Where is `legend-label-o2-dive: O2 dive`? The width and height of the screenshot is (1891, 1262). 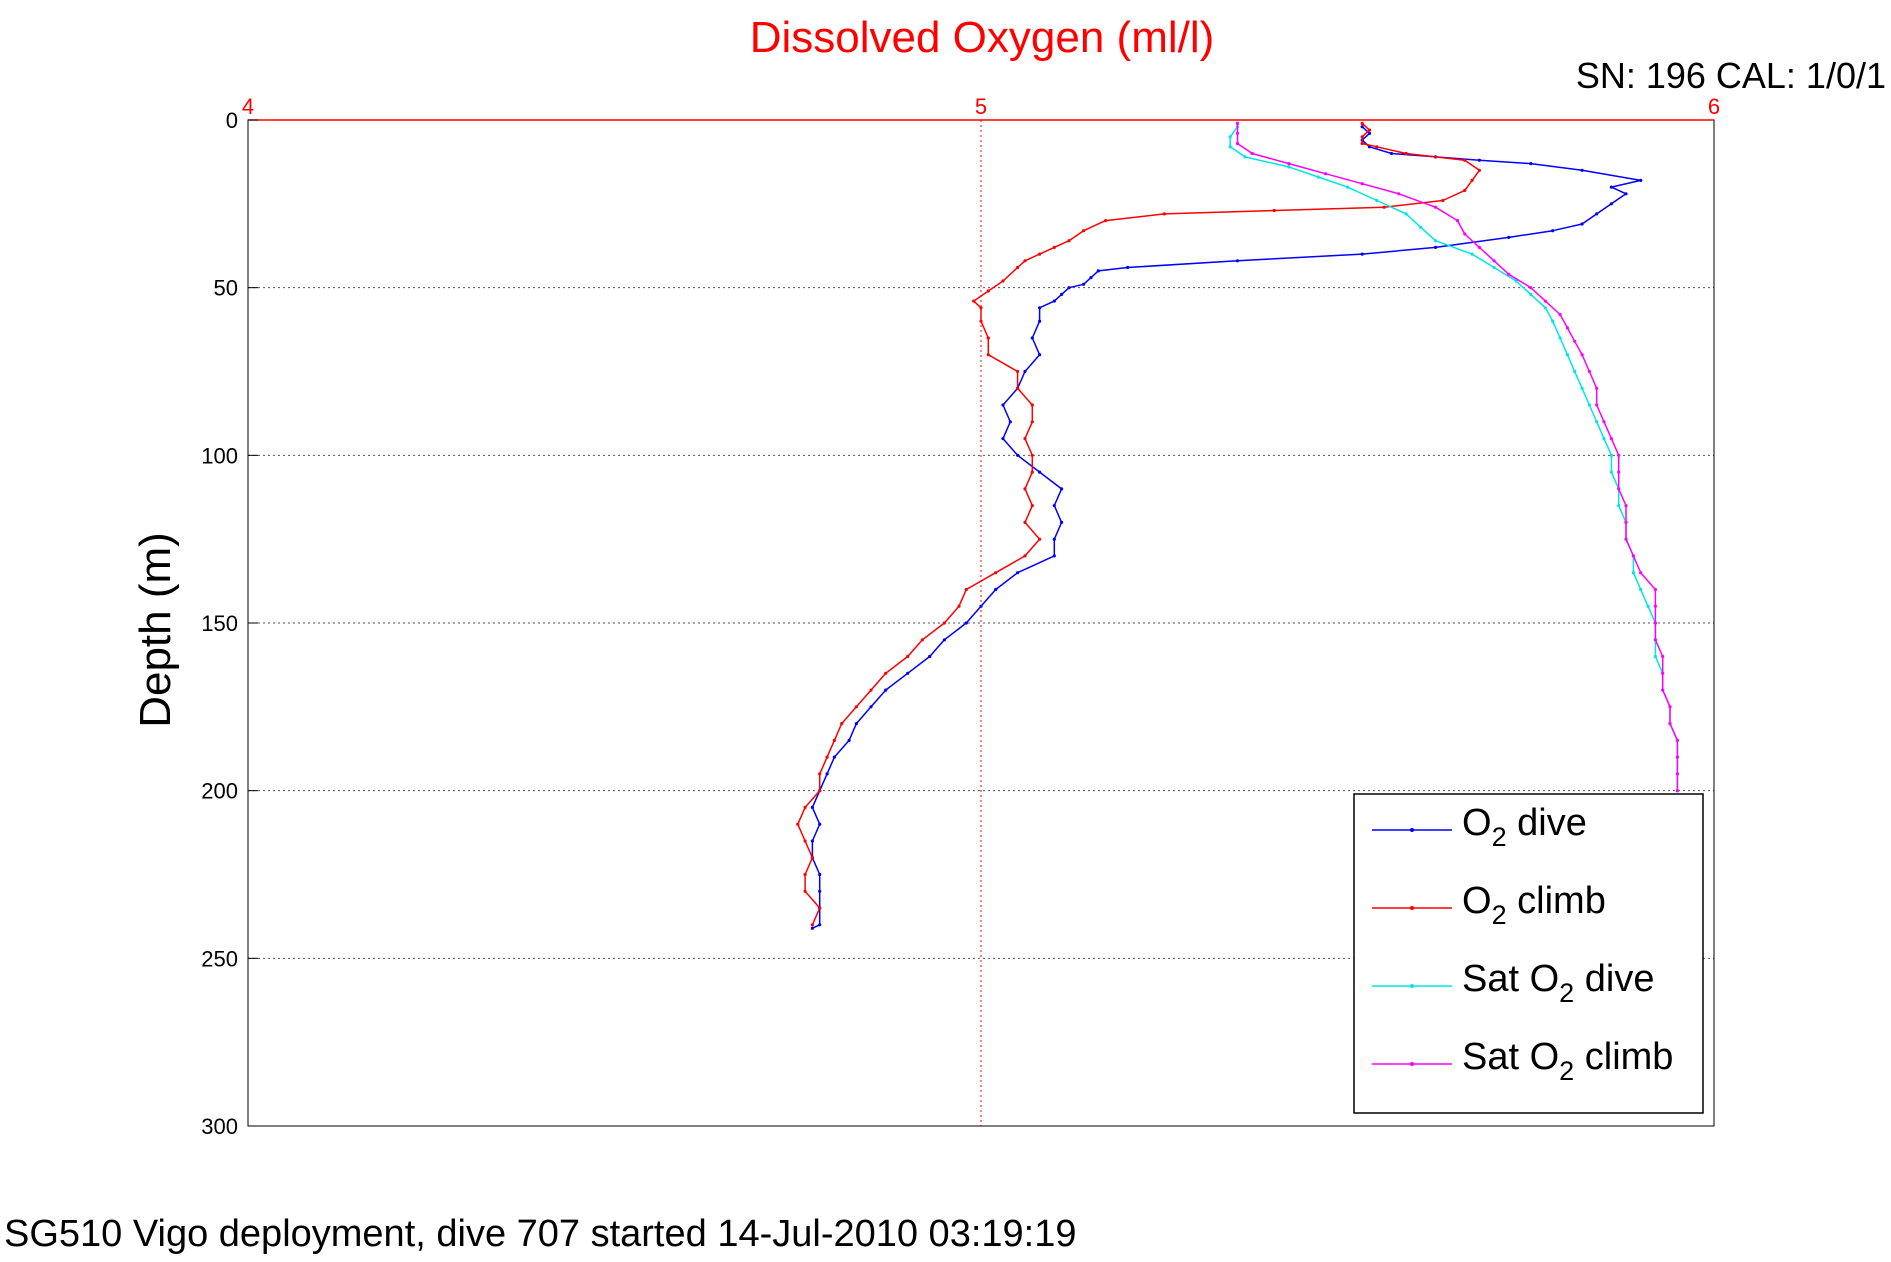
legend-label-o2-dive: O2 dive is located at coordinates (1524, 827).